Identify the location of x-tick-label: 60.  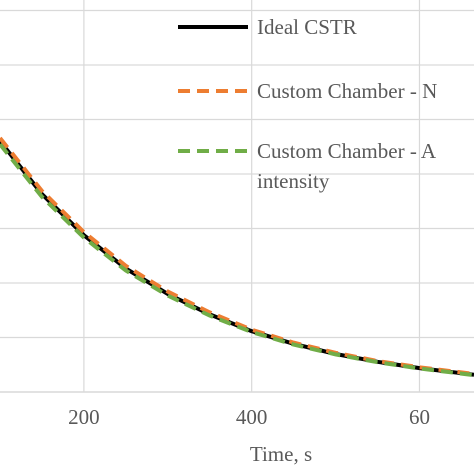
(419, 417).